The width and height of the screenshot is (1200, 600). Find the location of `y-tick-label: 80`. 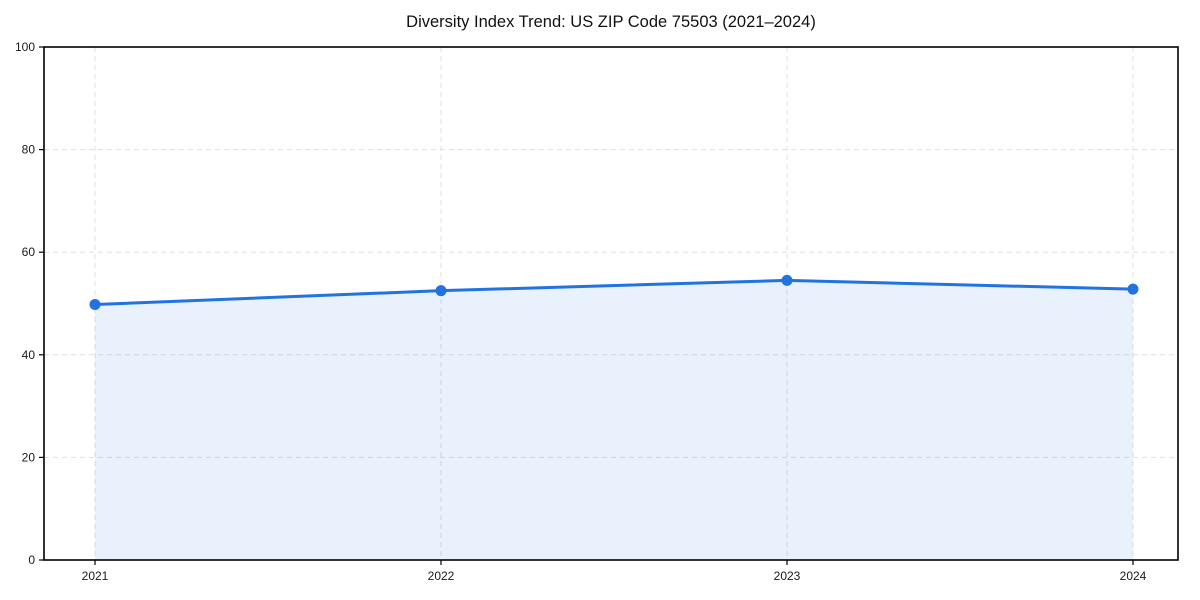

y-tick-label: 80 is located at coordinates (29, 150).